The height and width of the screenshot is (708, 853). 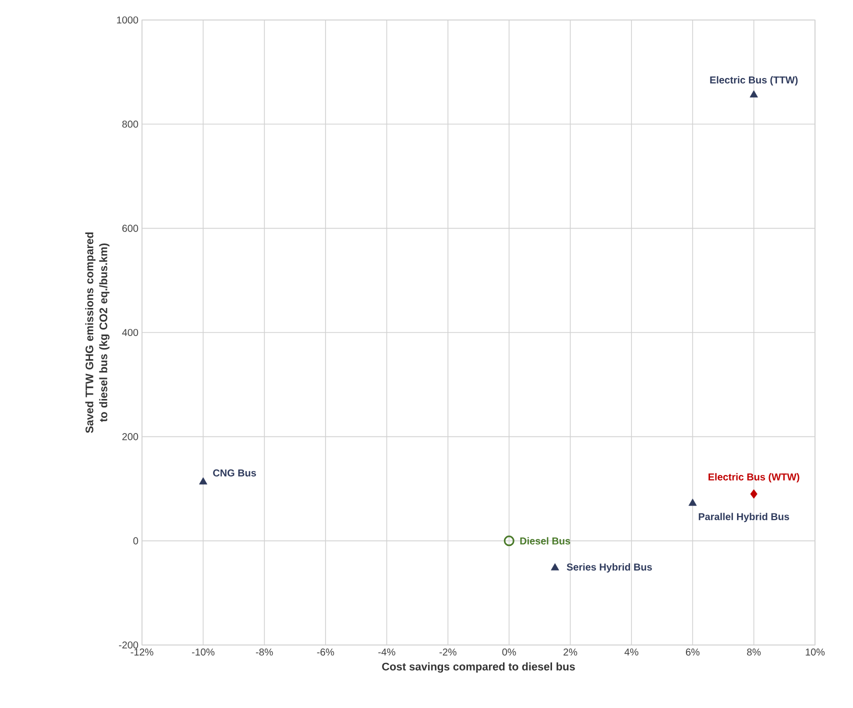 What do you see at coordinates (693, 652) in the screenshot?
I see `x-tick-label: 6%` at bounding box center [693, 652].